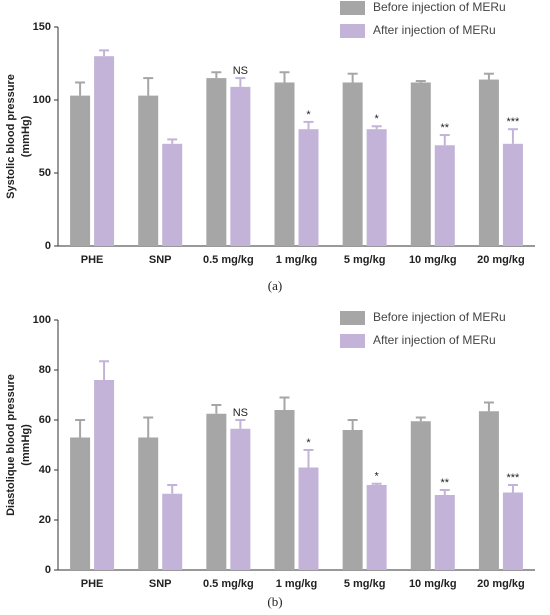  I want to click on y-tick-label: 20, so click(45, 520).